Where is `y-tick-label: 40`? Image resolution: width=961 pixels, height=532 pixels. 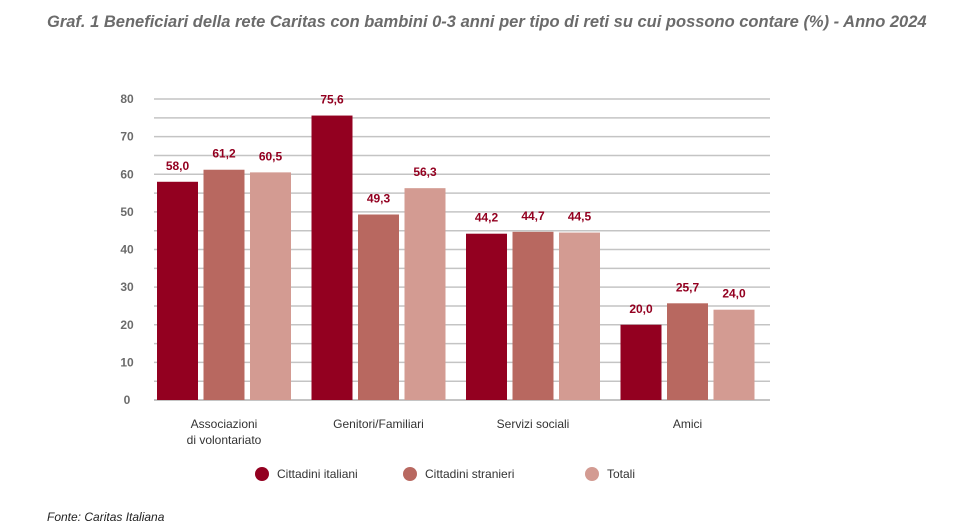 y-tick-label: 40 is located at coordinates (127, 250).